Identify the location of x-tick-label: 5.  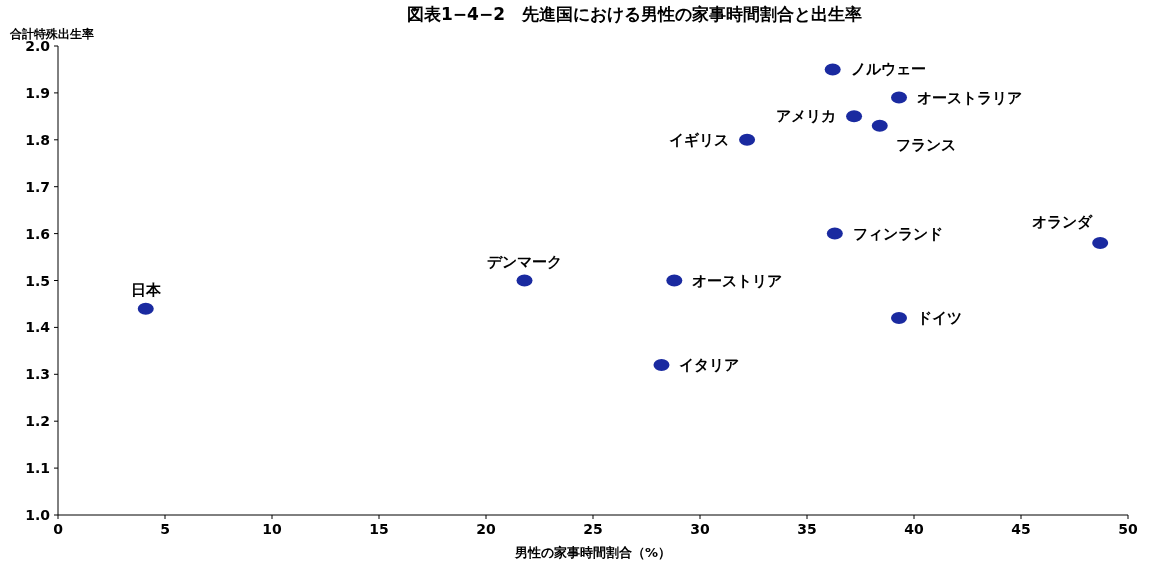
(165, 529).